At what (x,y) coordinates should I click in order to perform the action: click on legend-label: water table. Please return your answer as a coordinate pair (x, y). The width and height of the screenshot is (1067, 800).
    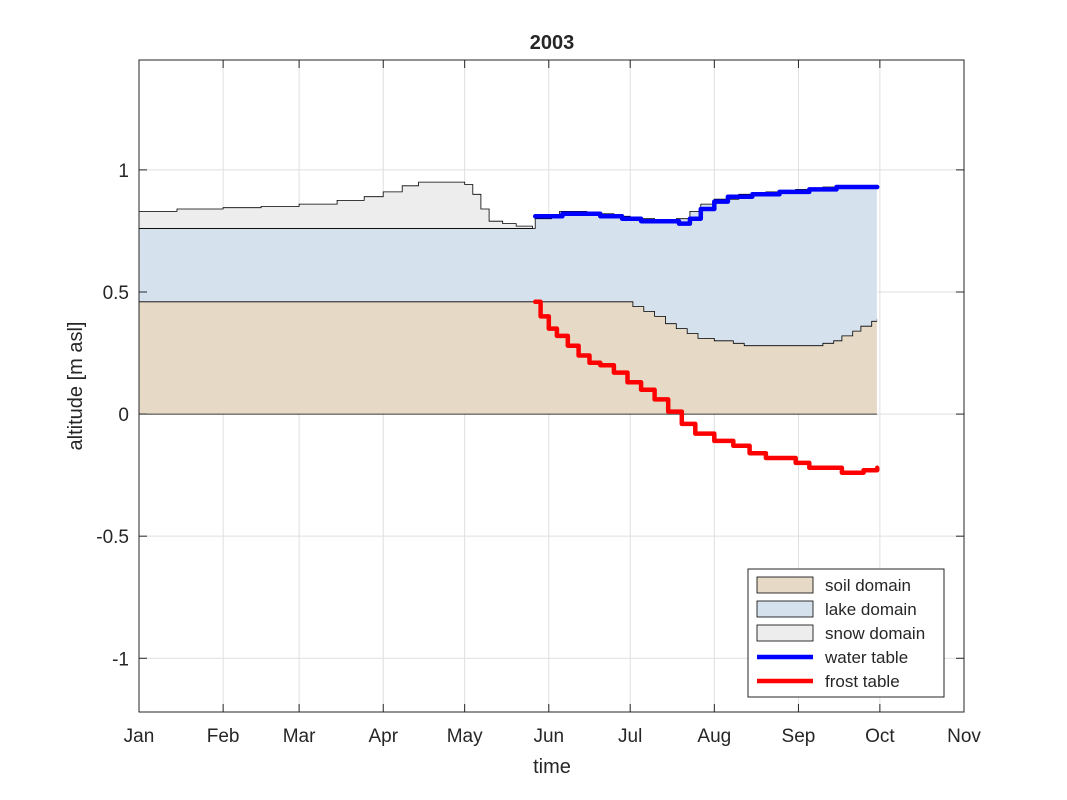
    Looking at the image, I should click on (866, 657).